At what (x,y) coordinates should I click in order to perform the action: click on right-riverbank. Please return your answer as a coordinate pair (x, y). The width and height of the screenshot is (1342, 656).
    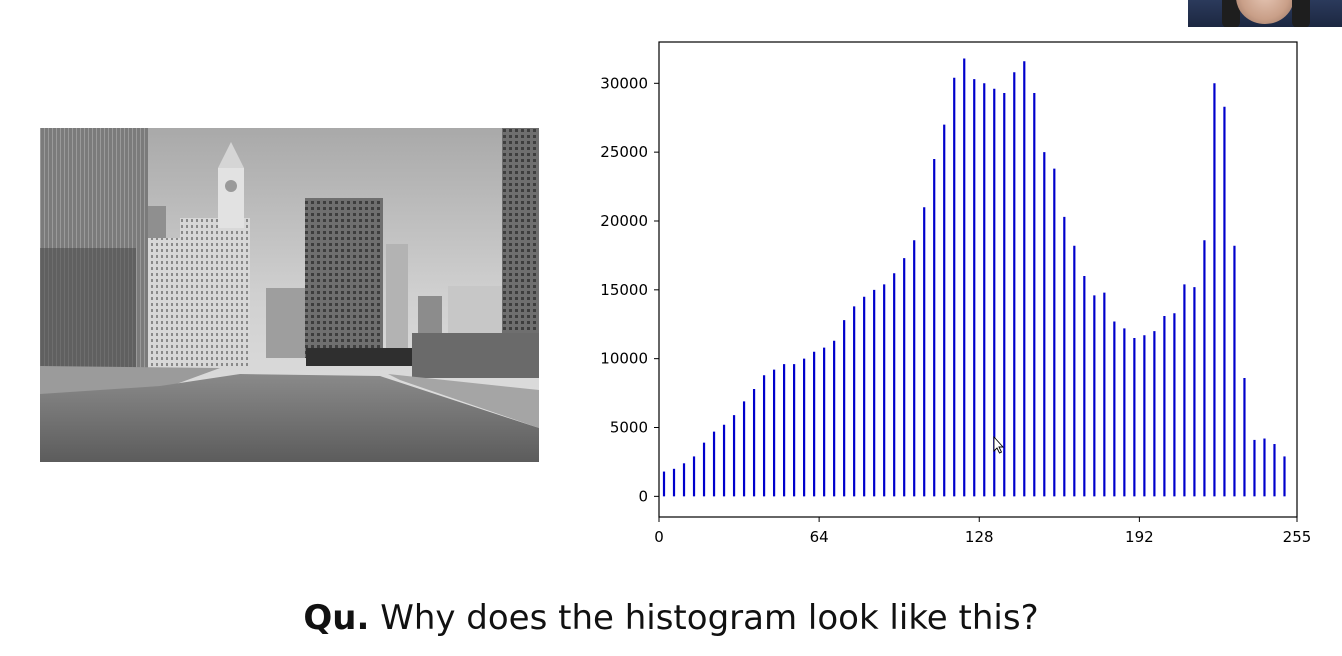
    Looking at the image, I should click on (463, 401).